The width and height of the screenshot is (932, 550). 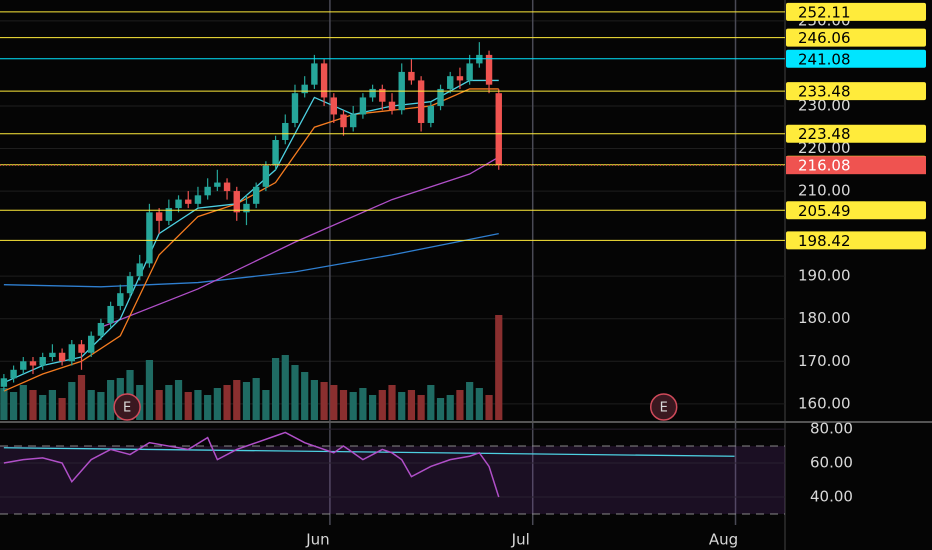 I want to click on y-tick-label: 220.00, so click(x=824, y=148).